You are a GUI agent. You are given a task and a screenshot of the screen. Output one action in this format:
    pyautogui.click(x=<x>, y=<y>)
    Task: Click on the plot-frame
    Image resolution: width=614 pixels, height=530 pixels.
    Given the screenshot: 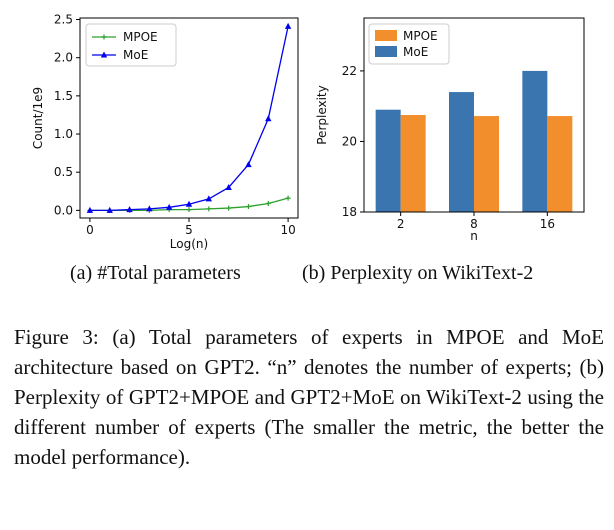 What is the action you would take?
    pyautogui.click(x=474, y=115)
    